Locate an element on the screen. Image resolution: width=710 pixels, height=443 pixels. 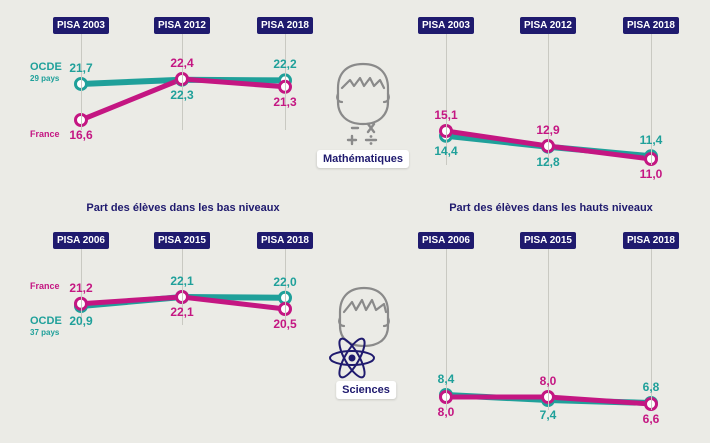
tick-label-sci-high-0: PISA 2006 is located at coordinates (446, 240).